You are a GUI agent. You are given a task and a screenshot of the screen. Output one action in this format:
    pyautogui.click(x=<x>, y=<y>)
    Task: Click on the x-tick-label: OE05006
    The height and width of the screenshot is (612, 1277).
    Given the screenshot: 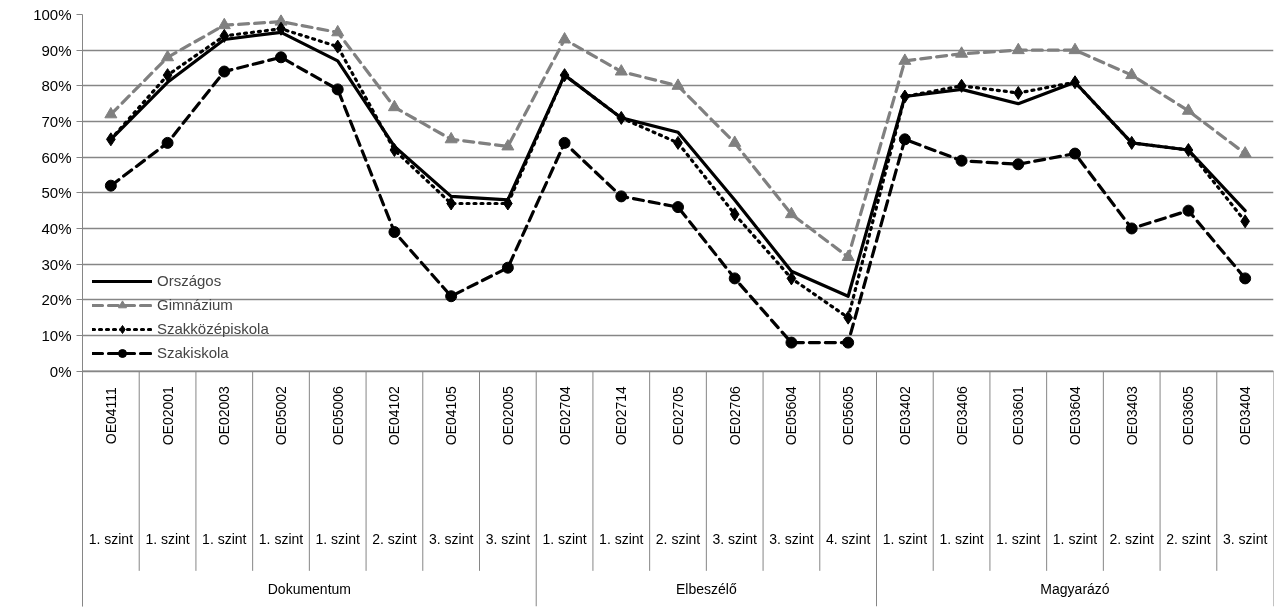 What is the action you would take?
    pyautogui.click(x=337, y=415)
    